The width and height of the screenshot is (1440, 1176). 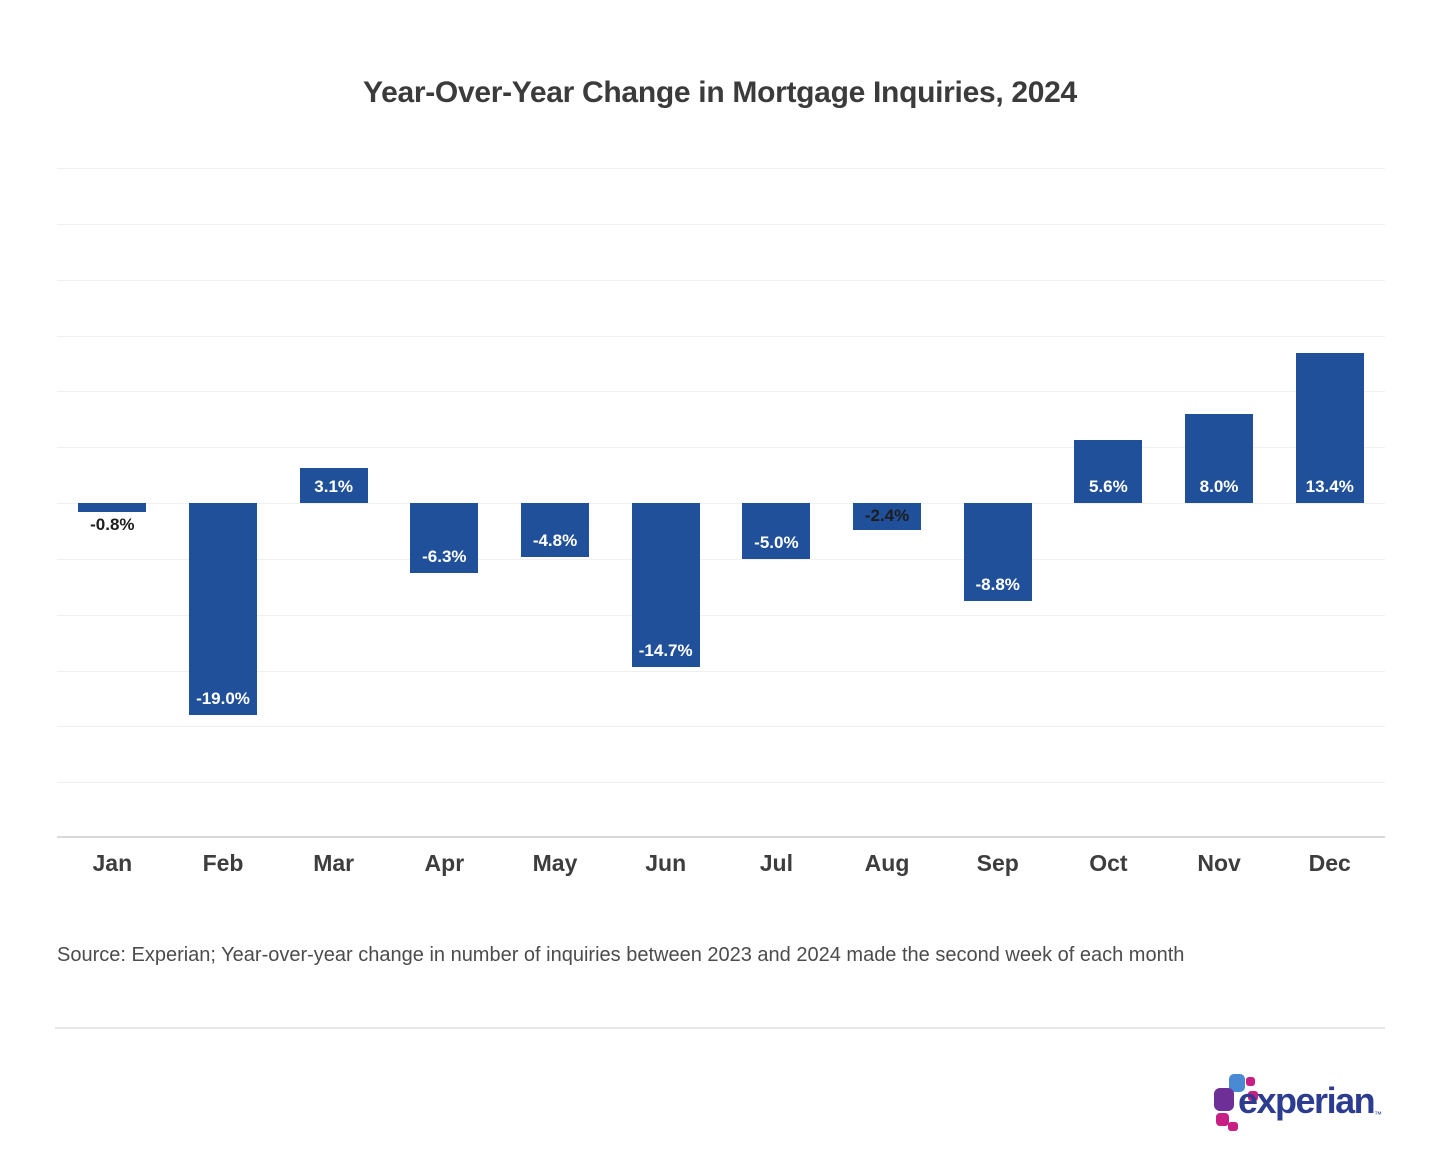 What do you see at coordinates (112, 524) in the screenshot?
I see `bar-value-label: -0.8%` at bounding box center [112, 524].